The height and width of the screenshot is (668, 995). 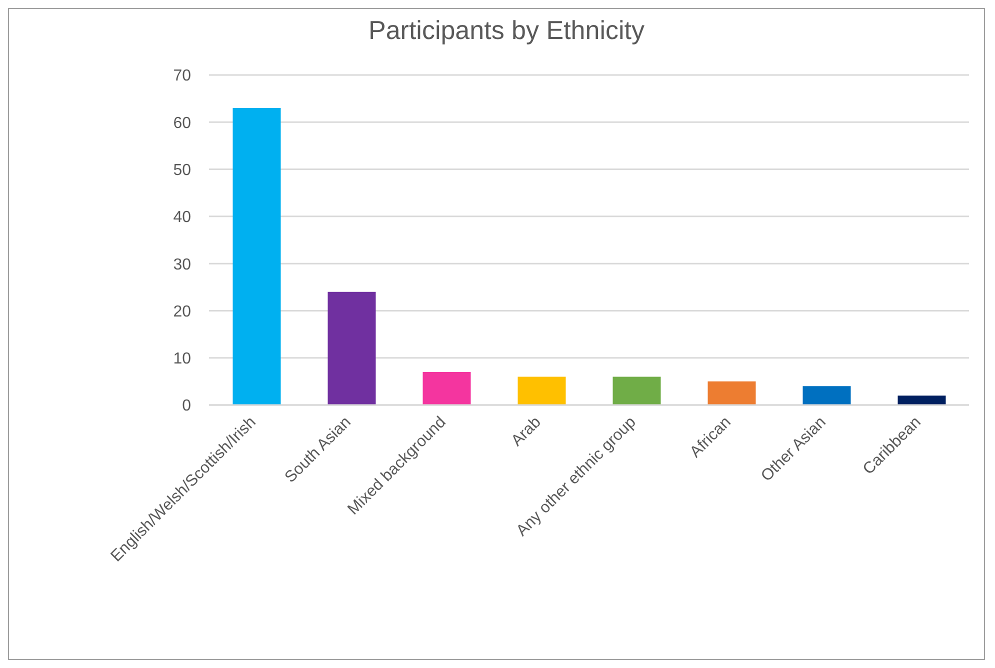 What do you see at coordinates (506, 30) in the screenshot?
I see `chart-title: Participants by Ethnicity` at bounding box center [506, 30].